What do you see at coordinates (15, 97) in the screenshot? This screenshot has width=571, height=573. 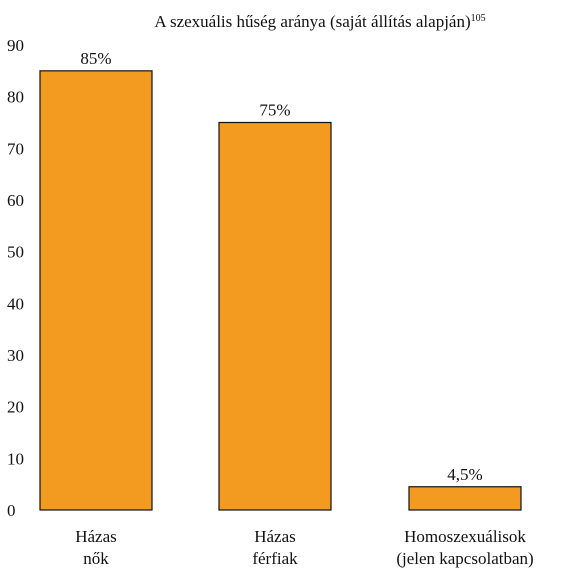 I see `y-tick-label: 80` at bounding box center [15, 97].